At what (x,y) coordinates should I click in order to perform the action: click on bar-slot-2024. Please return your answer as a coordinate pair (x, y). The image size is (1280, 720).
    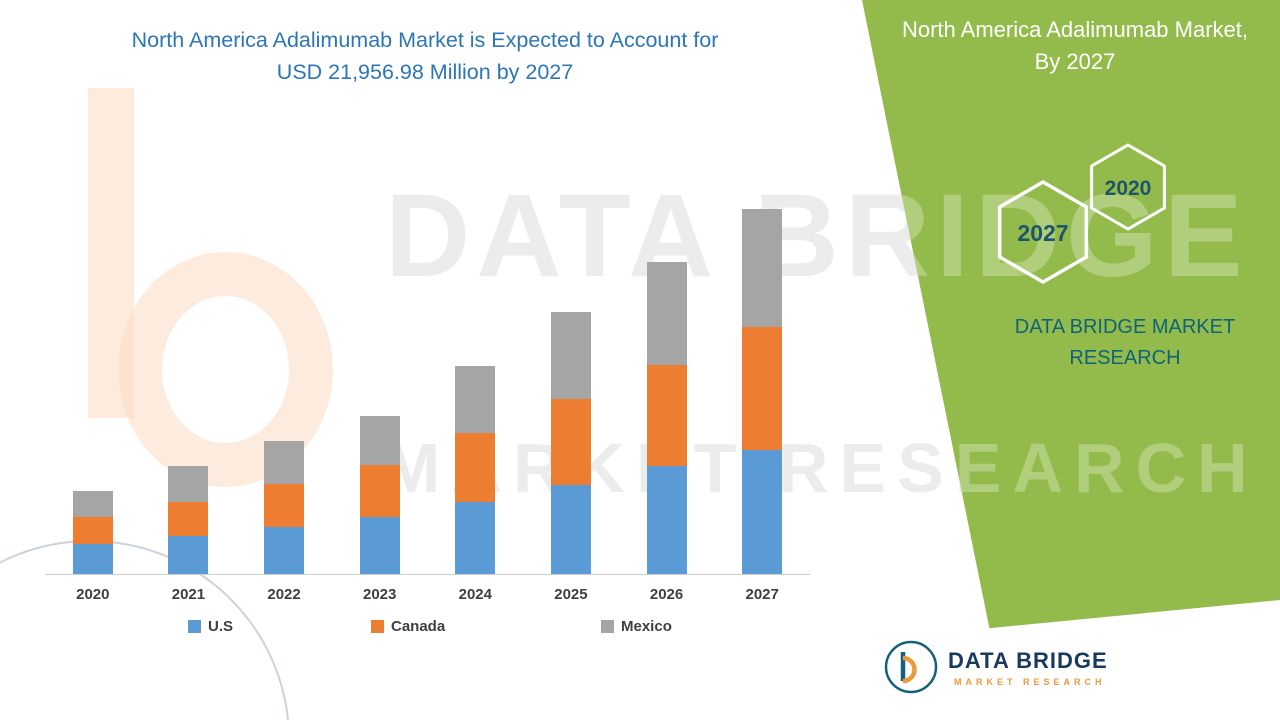
    Looking at the image, I should click on (476, 382).